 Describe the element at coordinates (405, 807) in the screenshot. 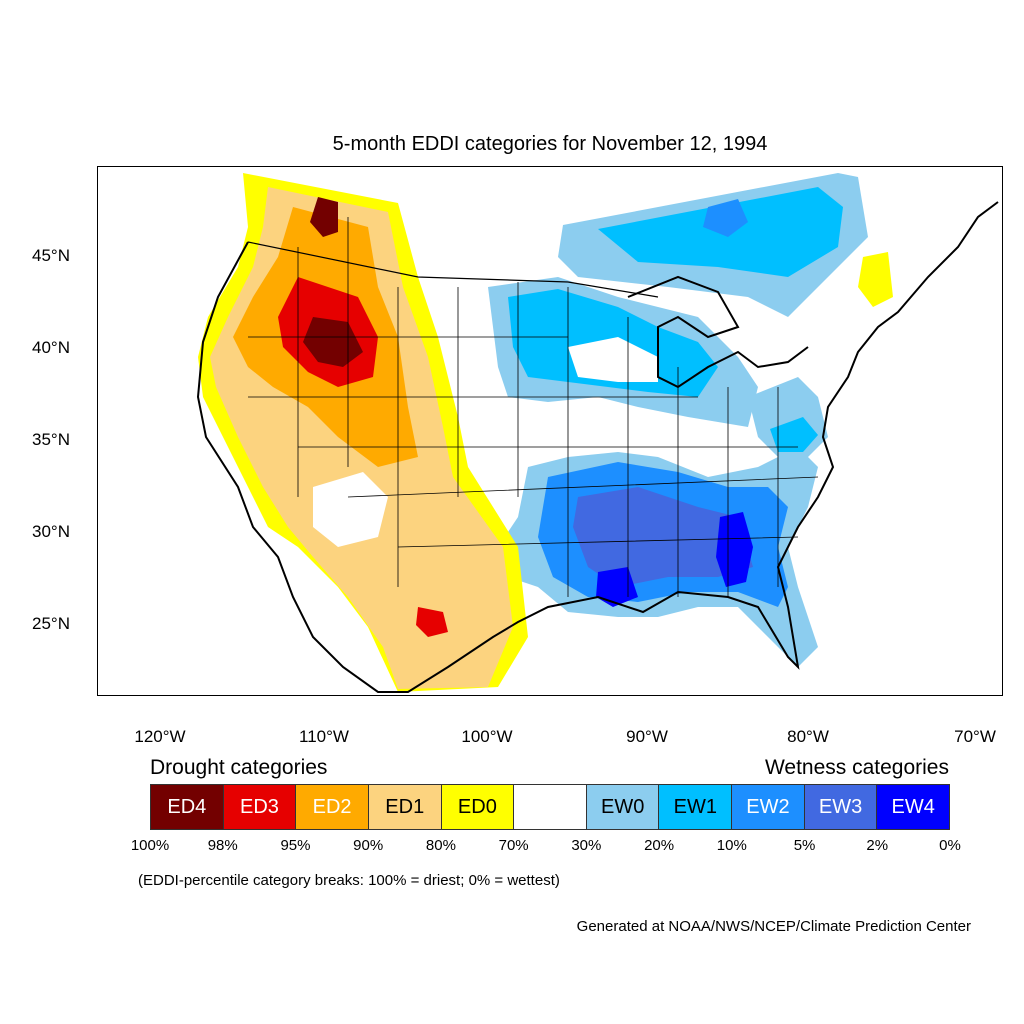

I see `legend-swatch-ed1: ED1` at that location.